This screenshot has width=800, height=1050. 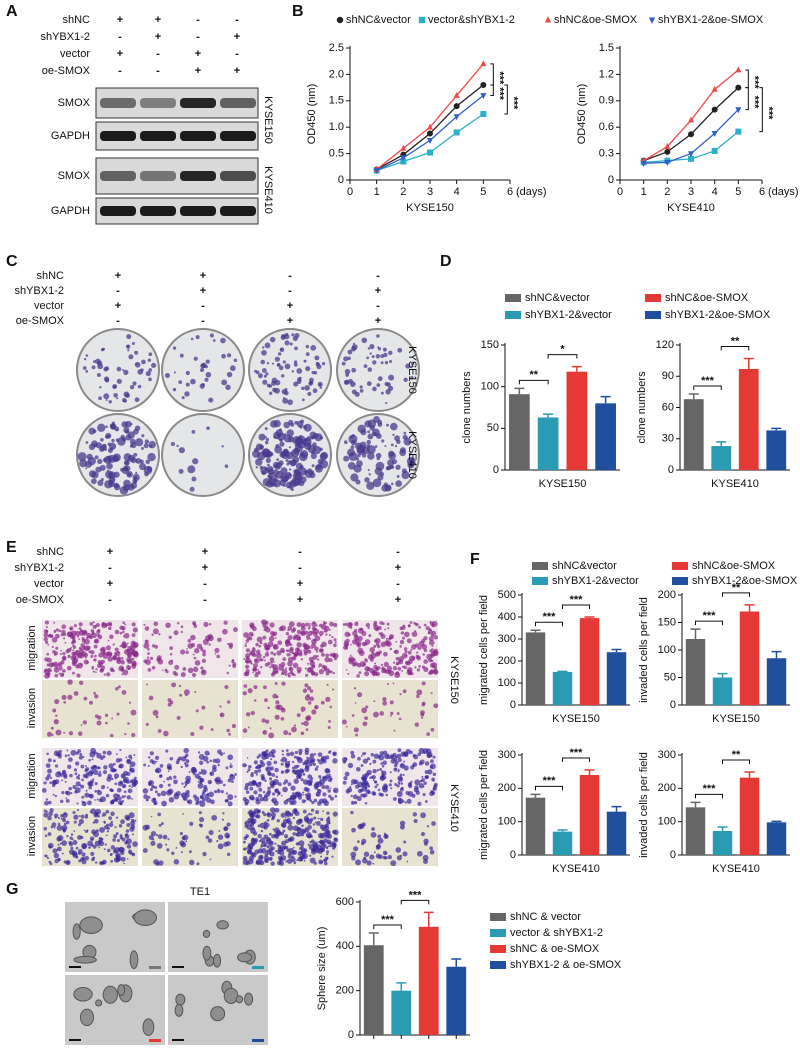 What do you see at coordinates (691, 208) in the screenshot?
I see `x-axis-label: KYSE410` at bounding box center [691, 208].